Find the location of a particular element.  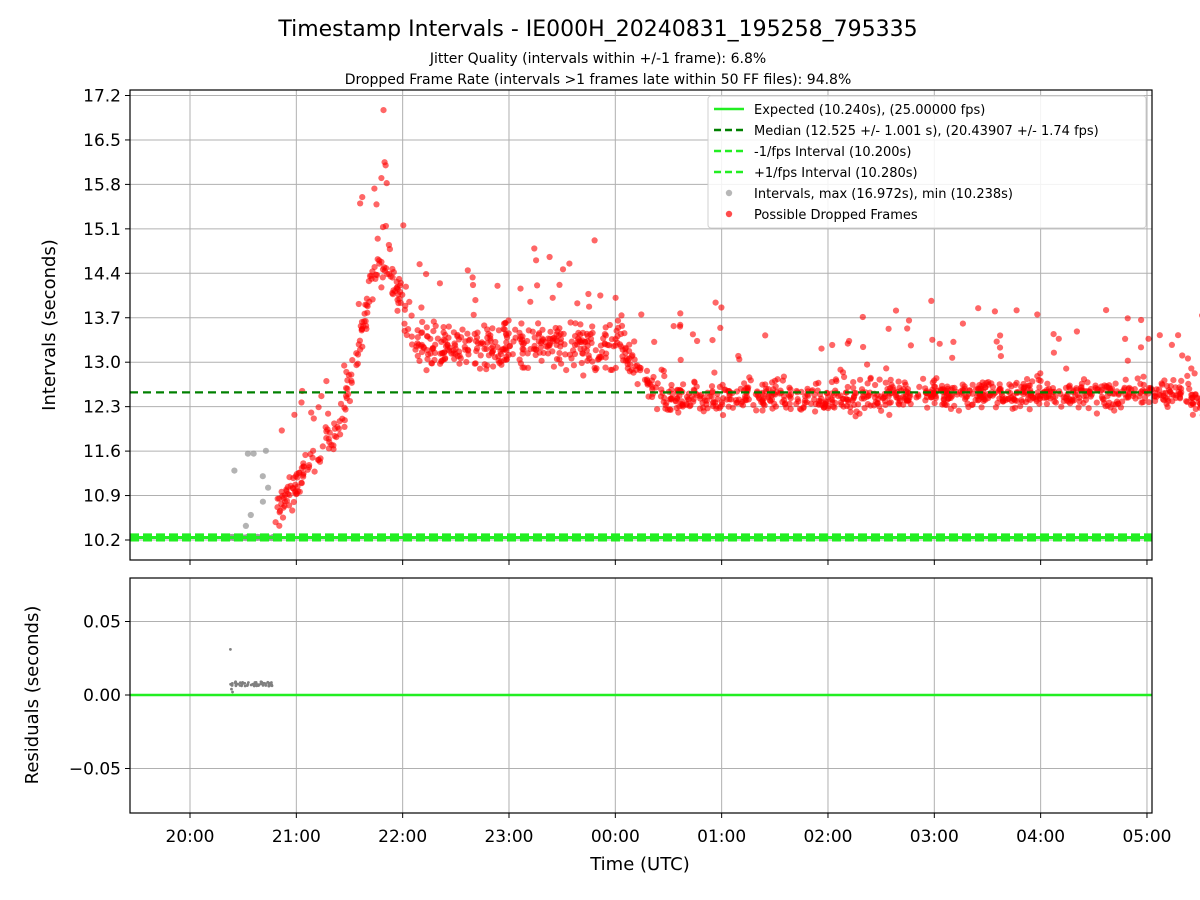

y-axis-label-intervals: Intervals (seconds) is located at coordinates (49, 325).